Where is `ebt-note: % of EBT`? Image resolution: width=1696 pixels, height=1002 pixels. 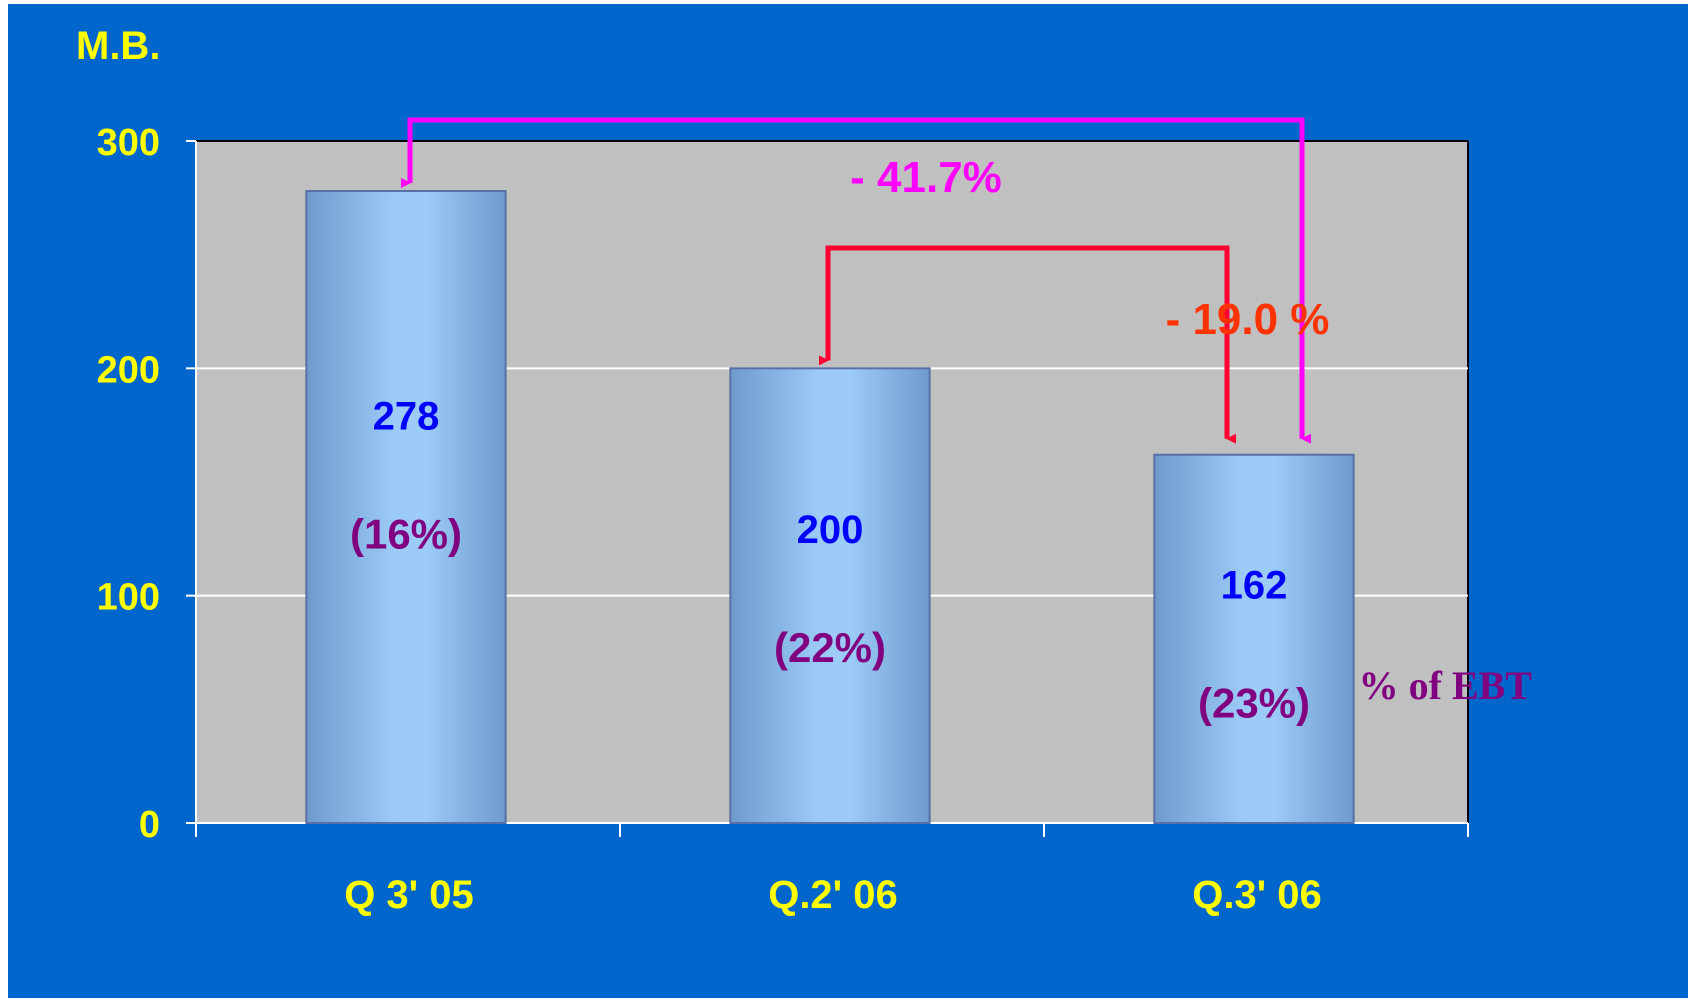
ebt-note: % of EBT is located at coordinates (1446, 685).